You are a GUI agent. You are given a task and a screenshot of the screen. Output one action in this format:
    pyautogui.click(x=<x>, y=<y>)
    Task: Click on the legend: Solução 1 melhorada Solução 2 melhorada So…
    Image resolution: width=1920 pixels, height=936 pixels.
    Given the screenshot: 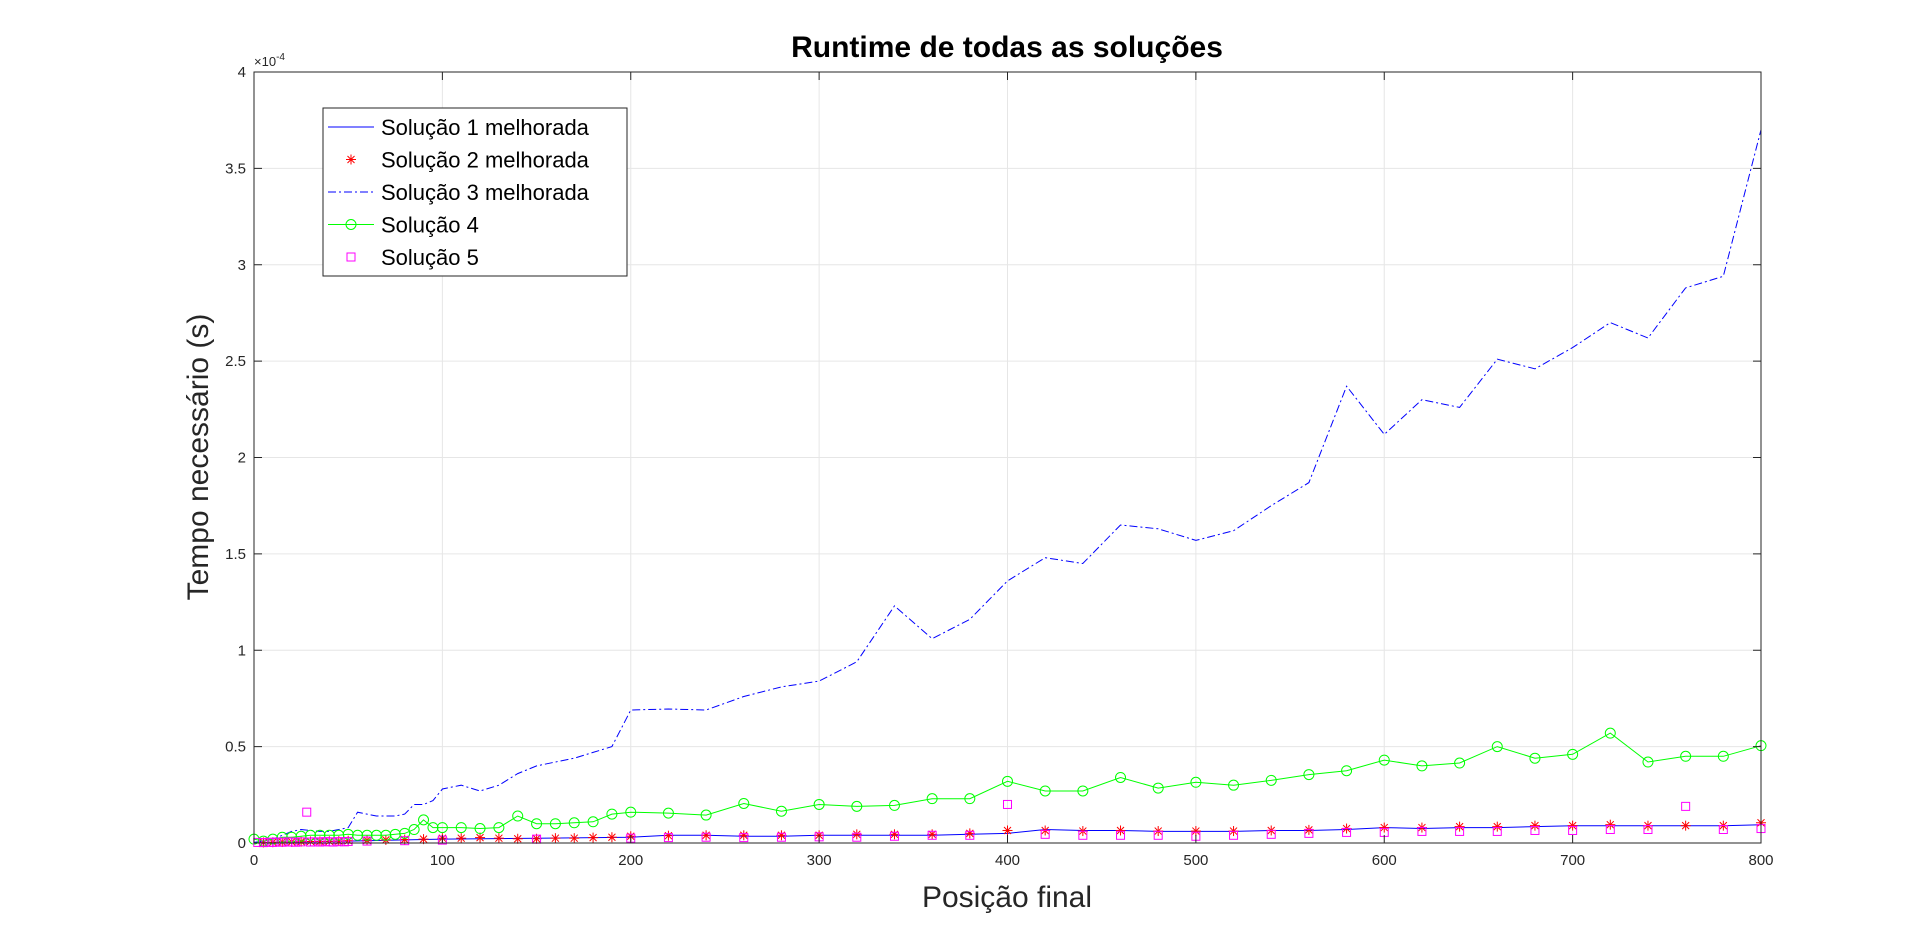 What is the action you would take?
    pyautogui.click(x=475, y=192)
    